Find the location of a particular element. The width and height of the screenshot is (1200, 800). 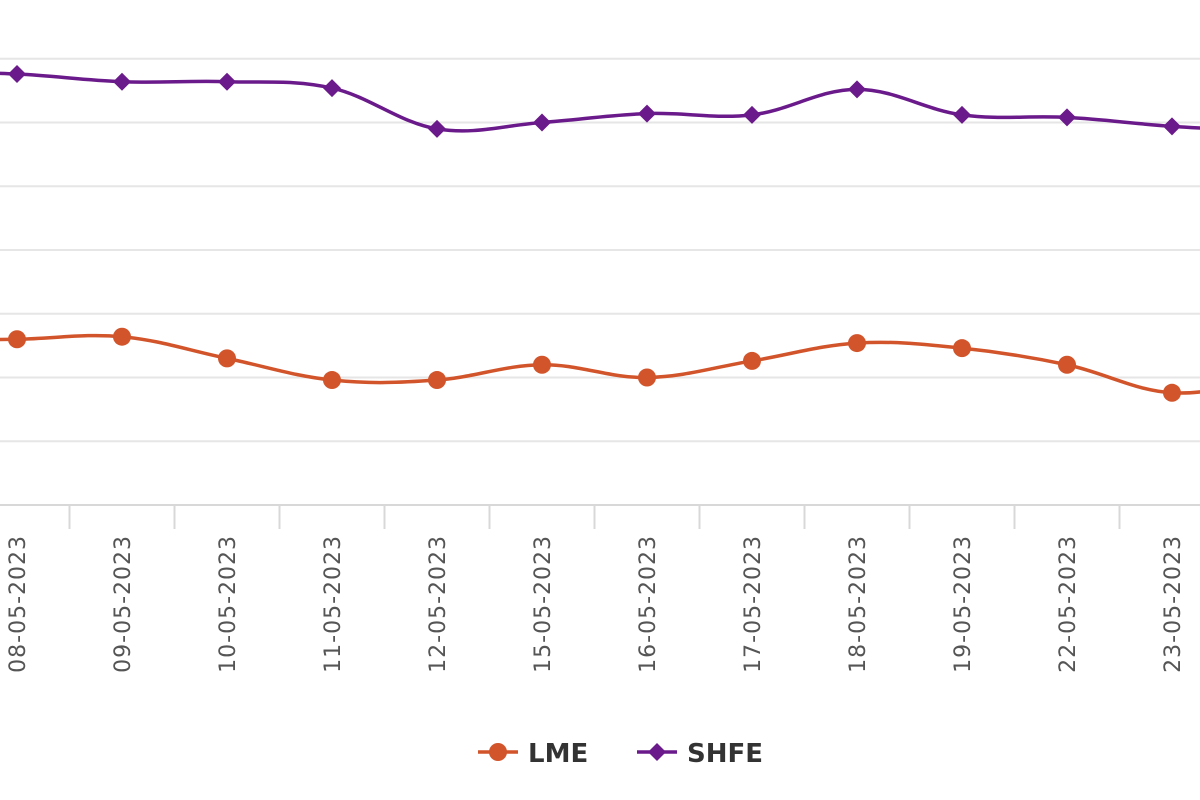

legend-marker-diamond is located at coordinates (657, 752).